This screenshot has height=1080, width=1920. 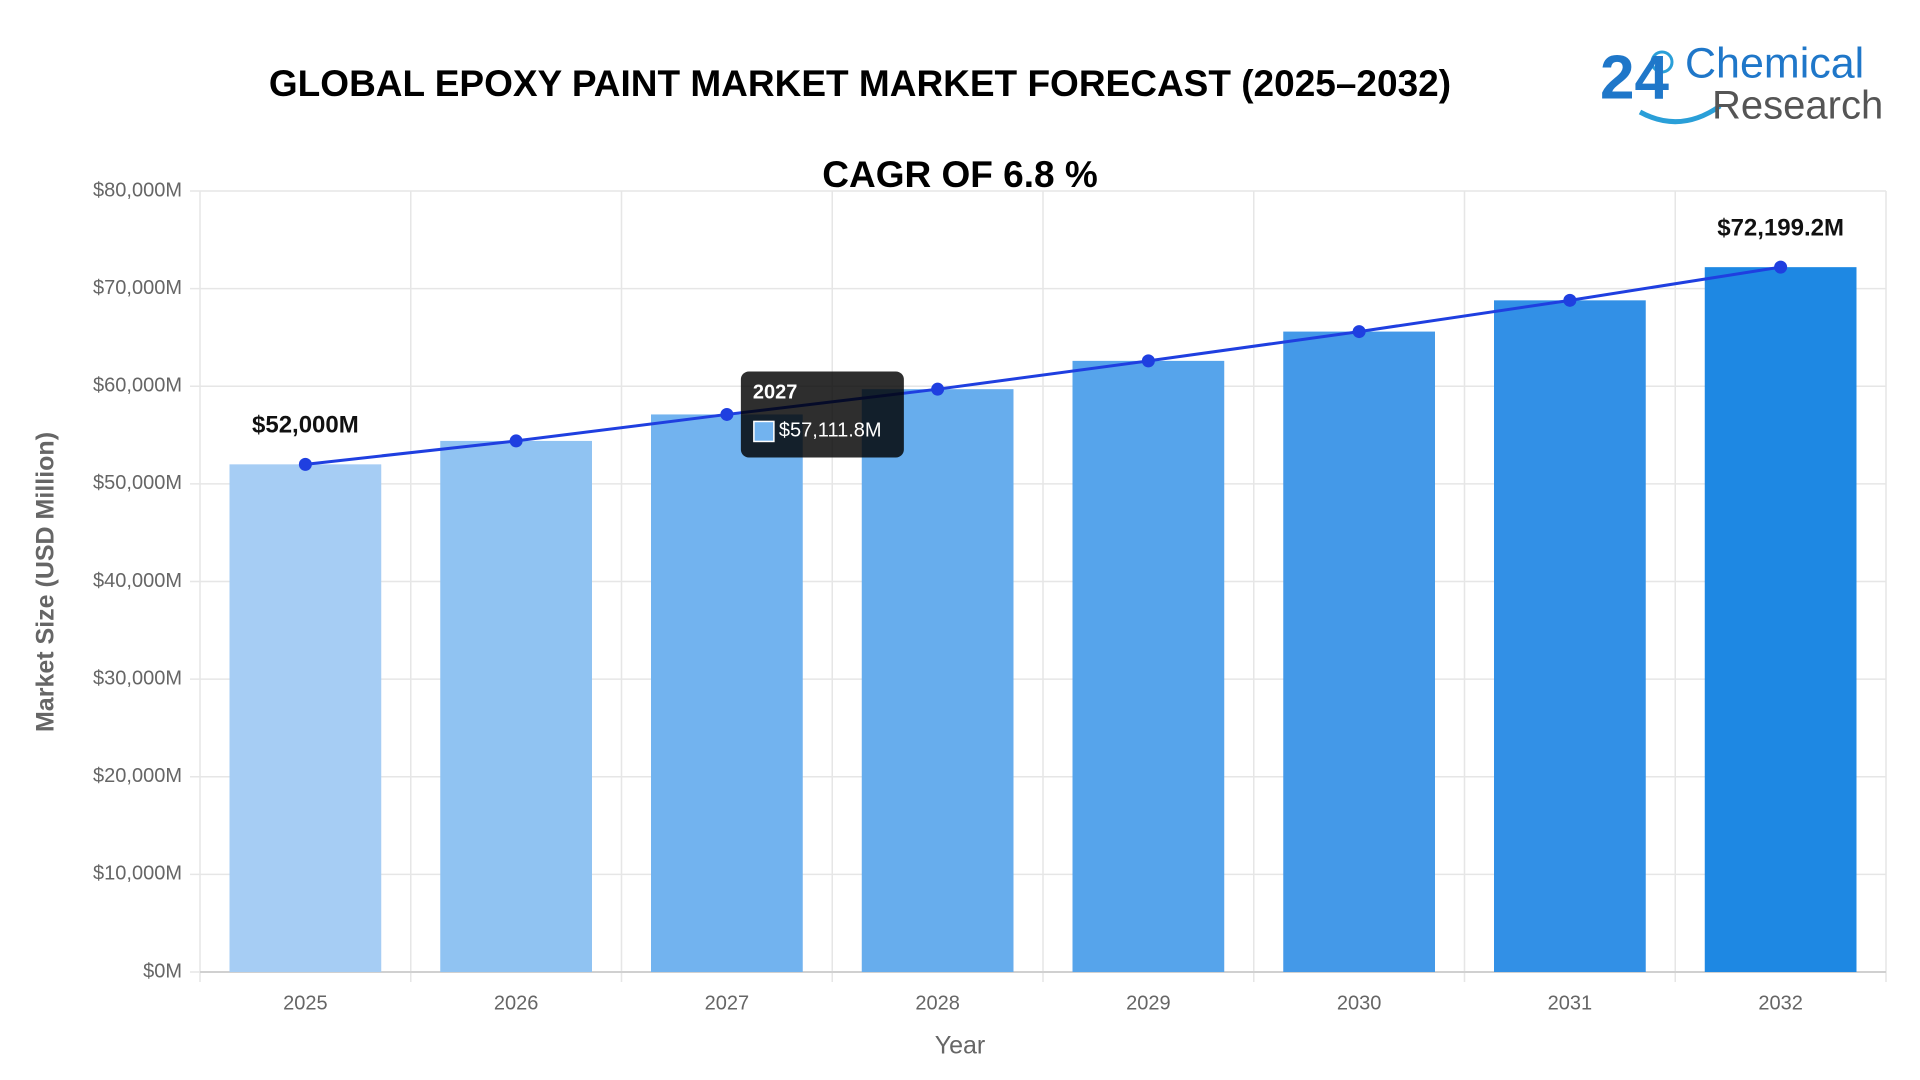 What do you see at coordinates (137, 581) in the screenshot?
I see `y-tick-label: $40,000M` at bounding box center [137, 581].